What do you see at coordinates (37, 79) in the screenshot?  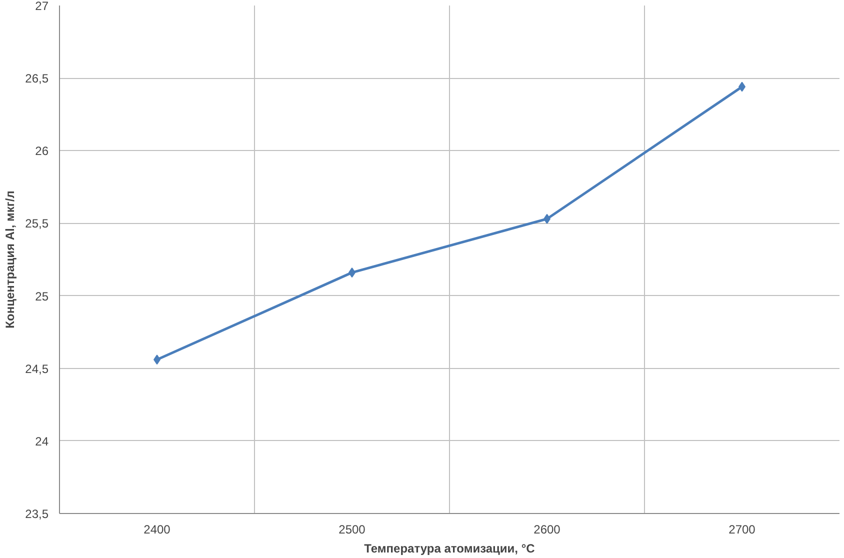 I see `y-tick-label: 26,5` at bounding box center [37, 79].